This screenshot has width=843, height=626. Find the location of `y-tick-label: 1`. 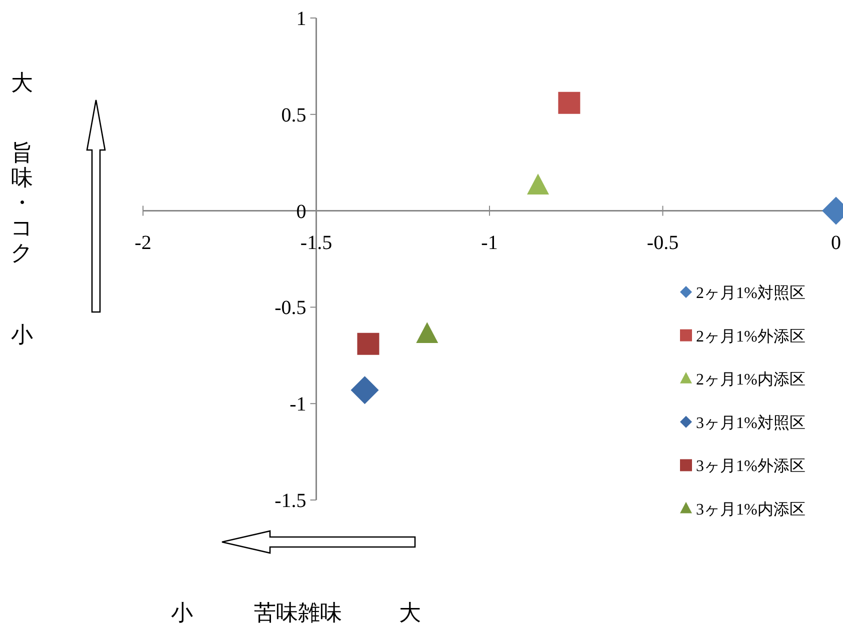

y-tick-label: 1 is located at coordinates (301, 19).